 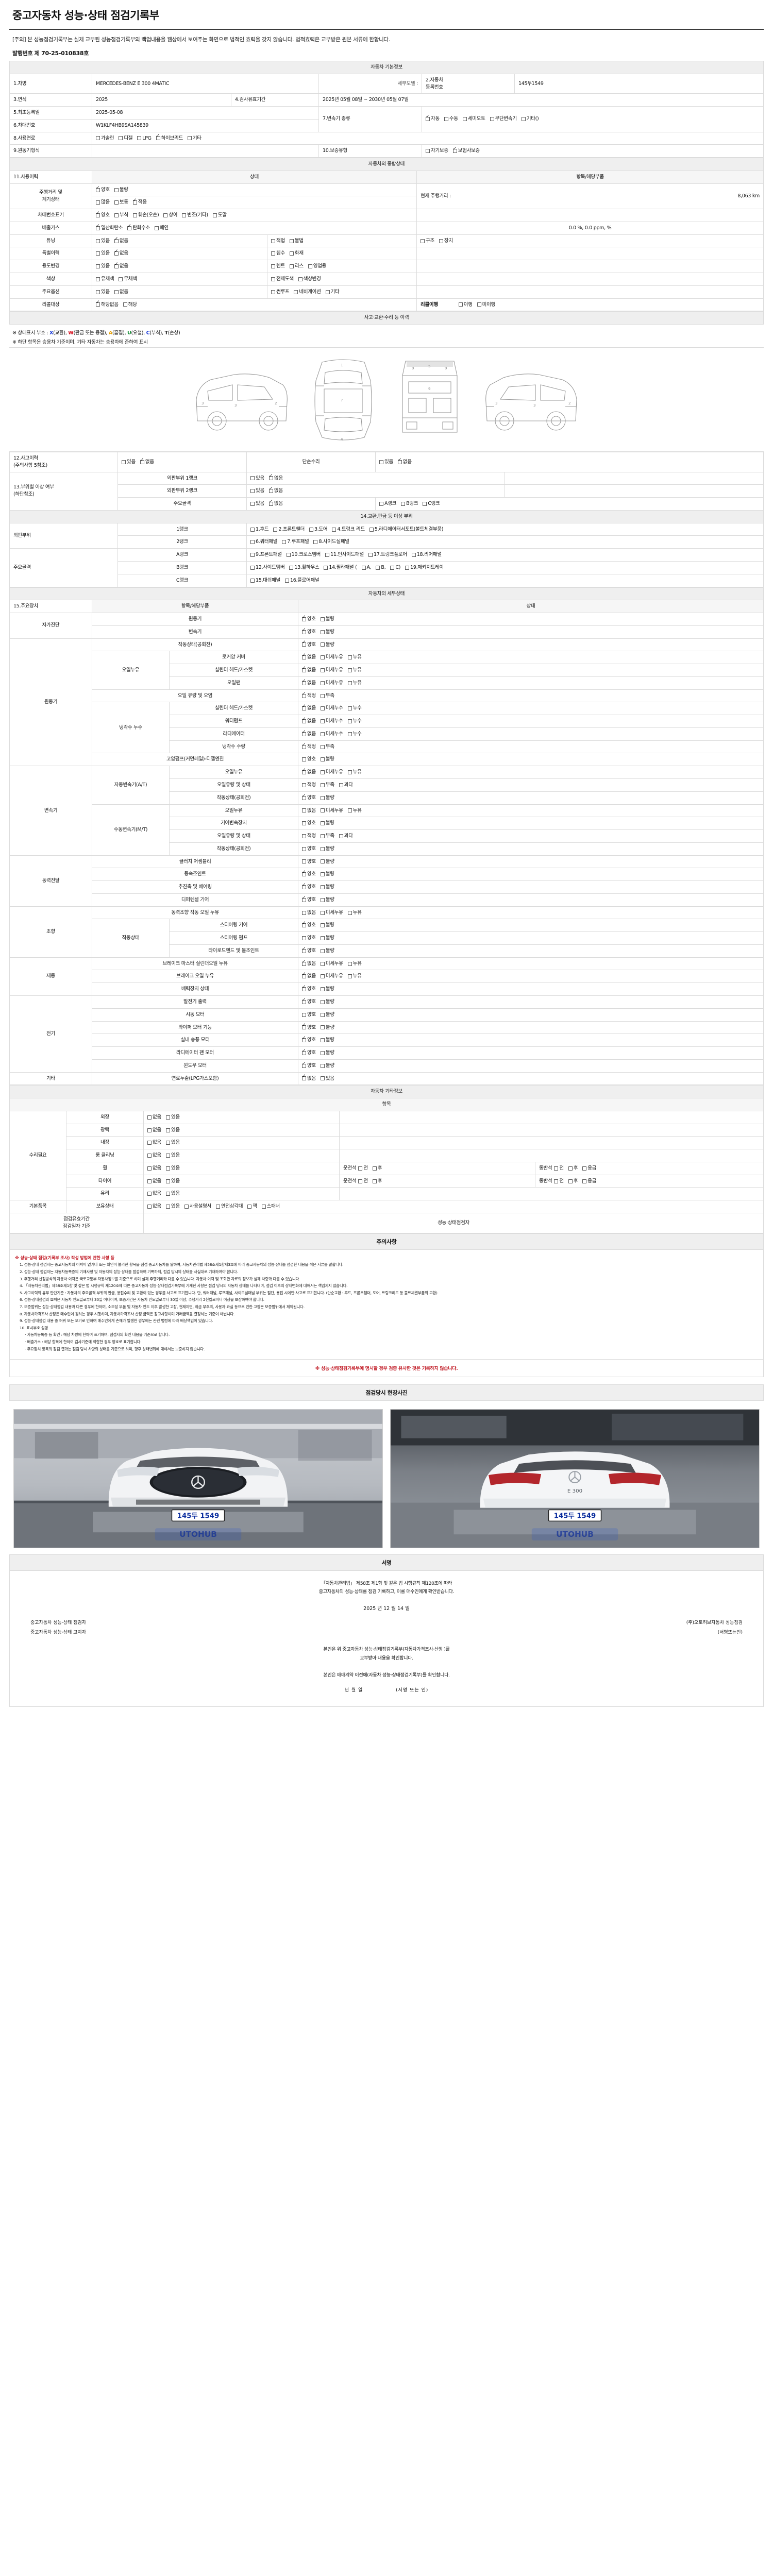 What do you see at coordinates (304, 567) in the screenshot?
I see `exchange-part-option: 13.휠하우스` at bounding box center [304, 567].